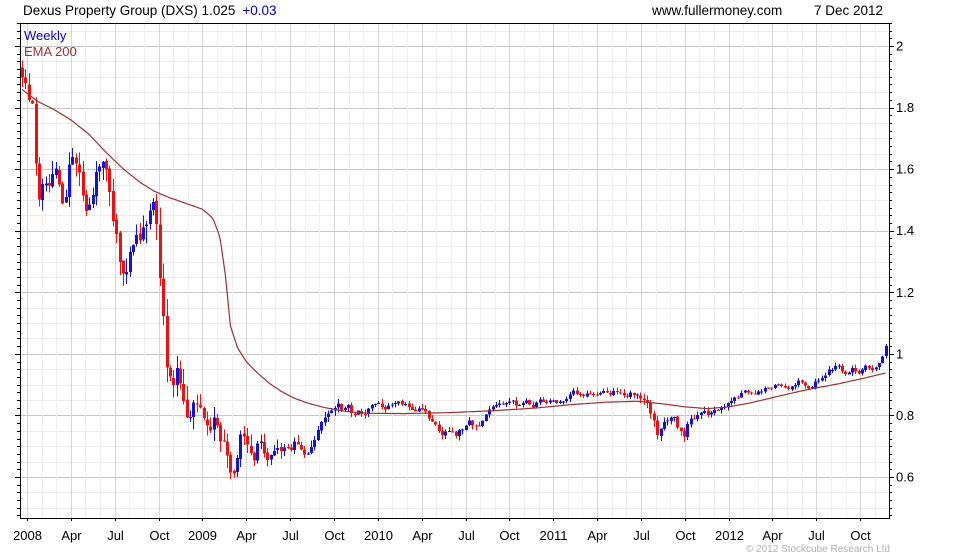  I want to click on y-axis-label: 2, so click(899, 46).